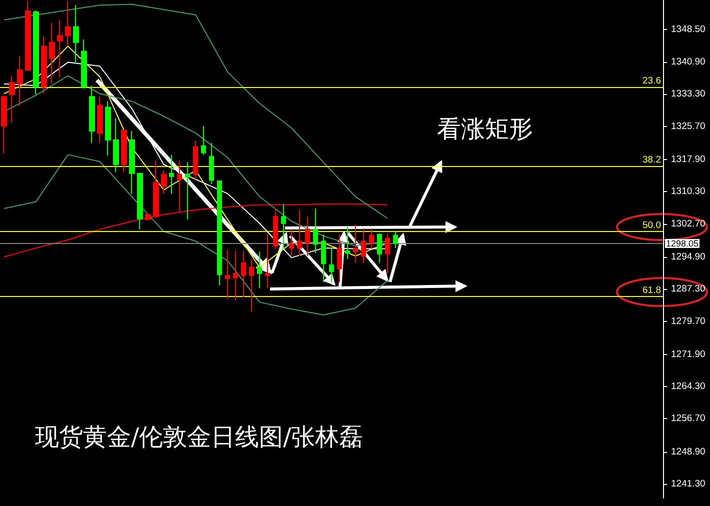 Image resolution: width=710 pixels, height=506 pixels. I want to click on y-tick-label: 1294.90, so click(688, 256).